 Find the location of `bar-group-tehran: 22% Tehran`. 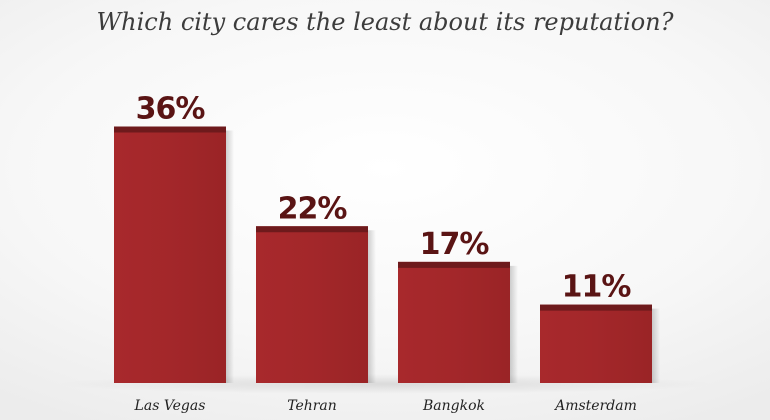

bar-group-tehran: 22% Tehran is located at coordinates (316, 302).